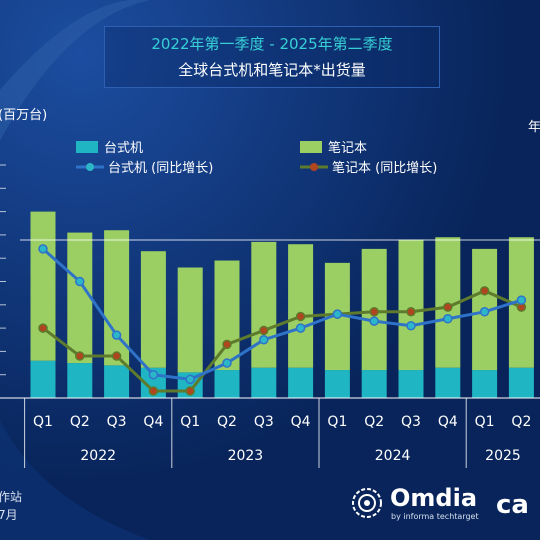 This screenshot has width=540, height=540. What do you see at coordinates (367, 503) in the screenshot?
I see `omdia-logo-icon` at bounding box center [367, 503].